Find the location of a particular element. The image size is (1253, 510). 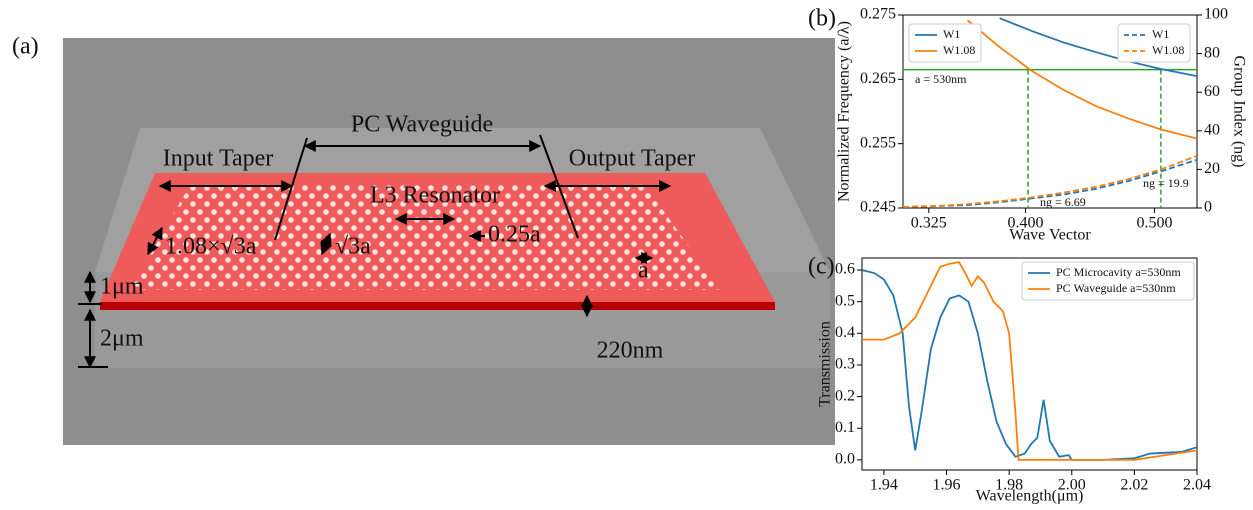

legend-label: PC Microcavity a=530nm is located at coordinates (1118, 272).